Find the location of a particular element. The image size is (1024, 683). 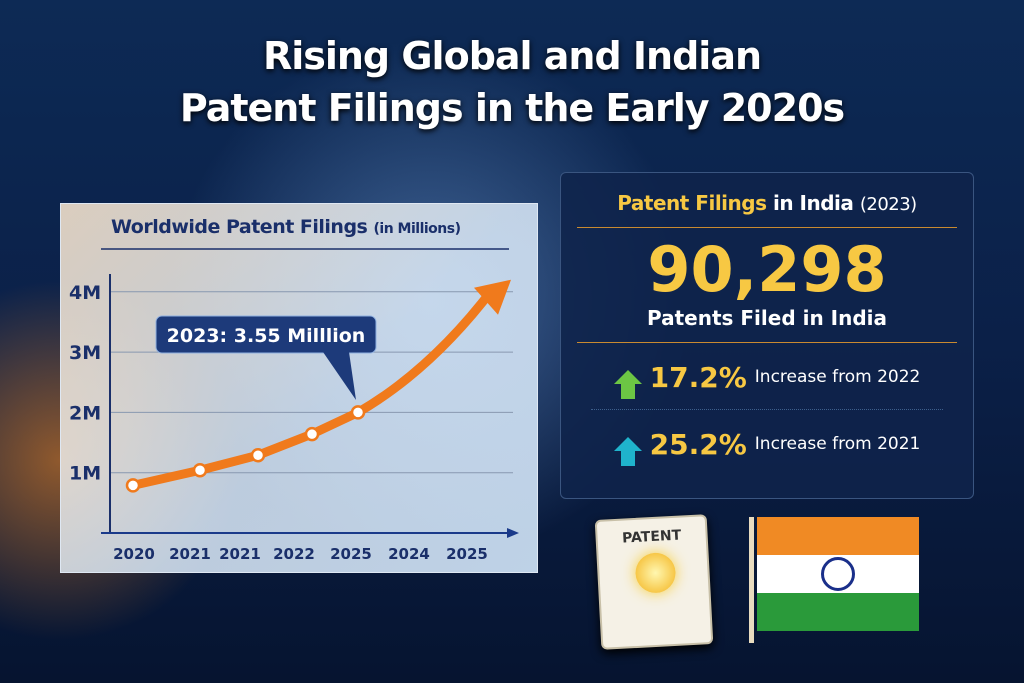

heading-year: (2023) is located at coordinates (888, 204).